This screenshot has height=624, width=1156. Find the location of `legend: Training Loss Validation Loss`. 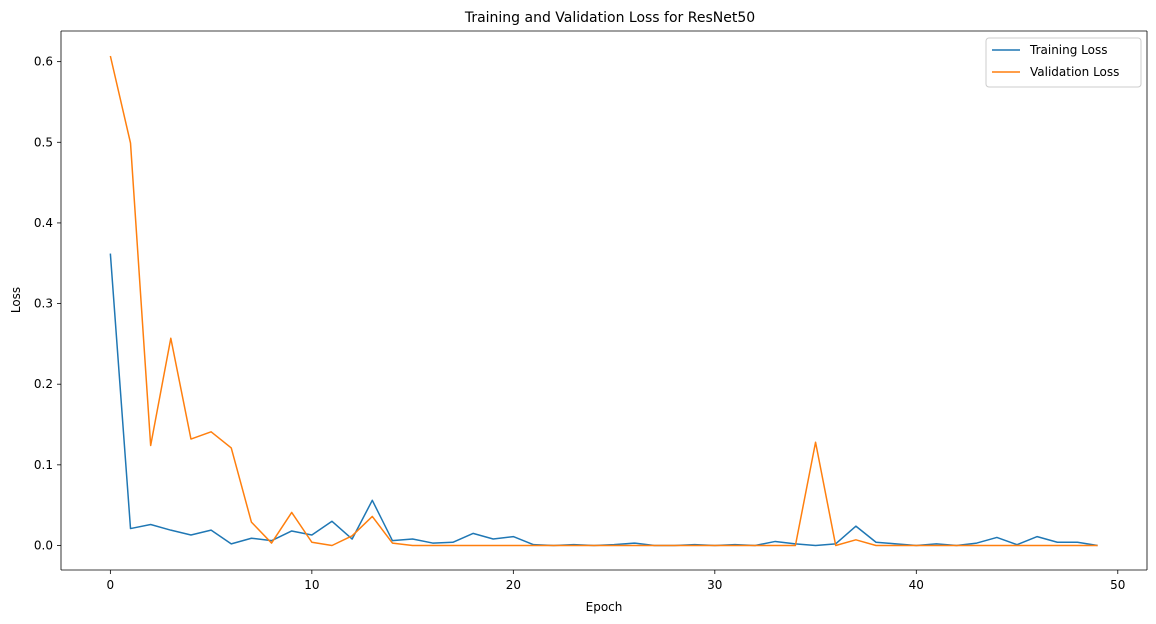

legend: Training Loss Validation Loss is located at coordinates (1063, 62).